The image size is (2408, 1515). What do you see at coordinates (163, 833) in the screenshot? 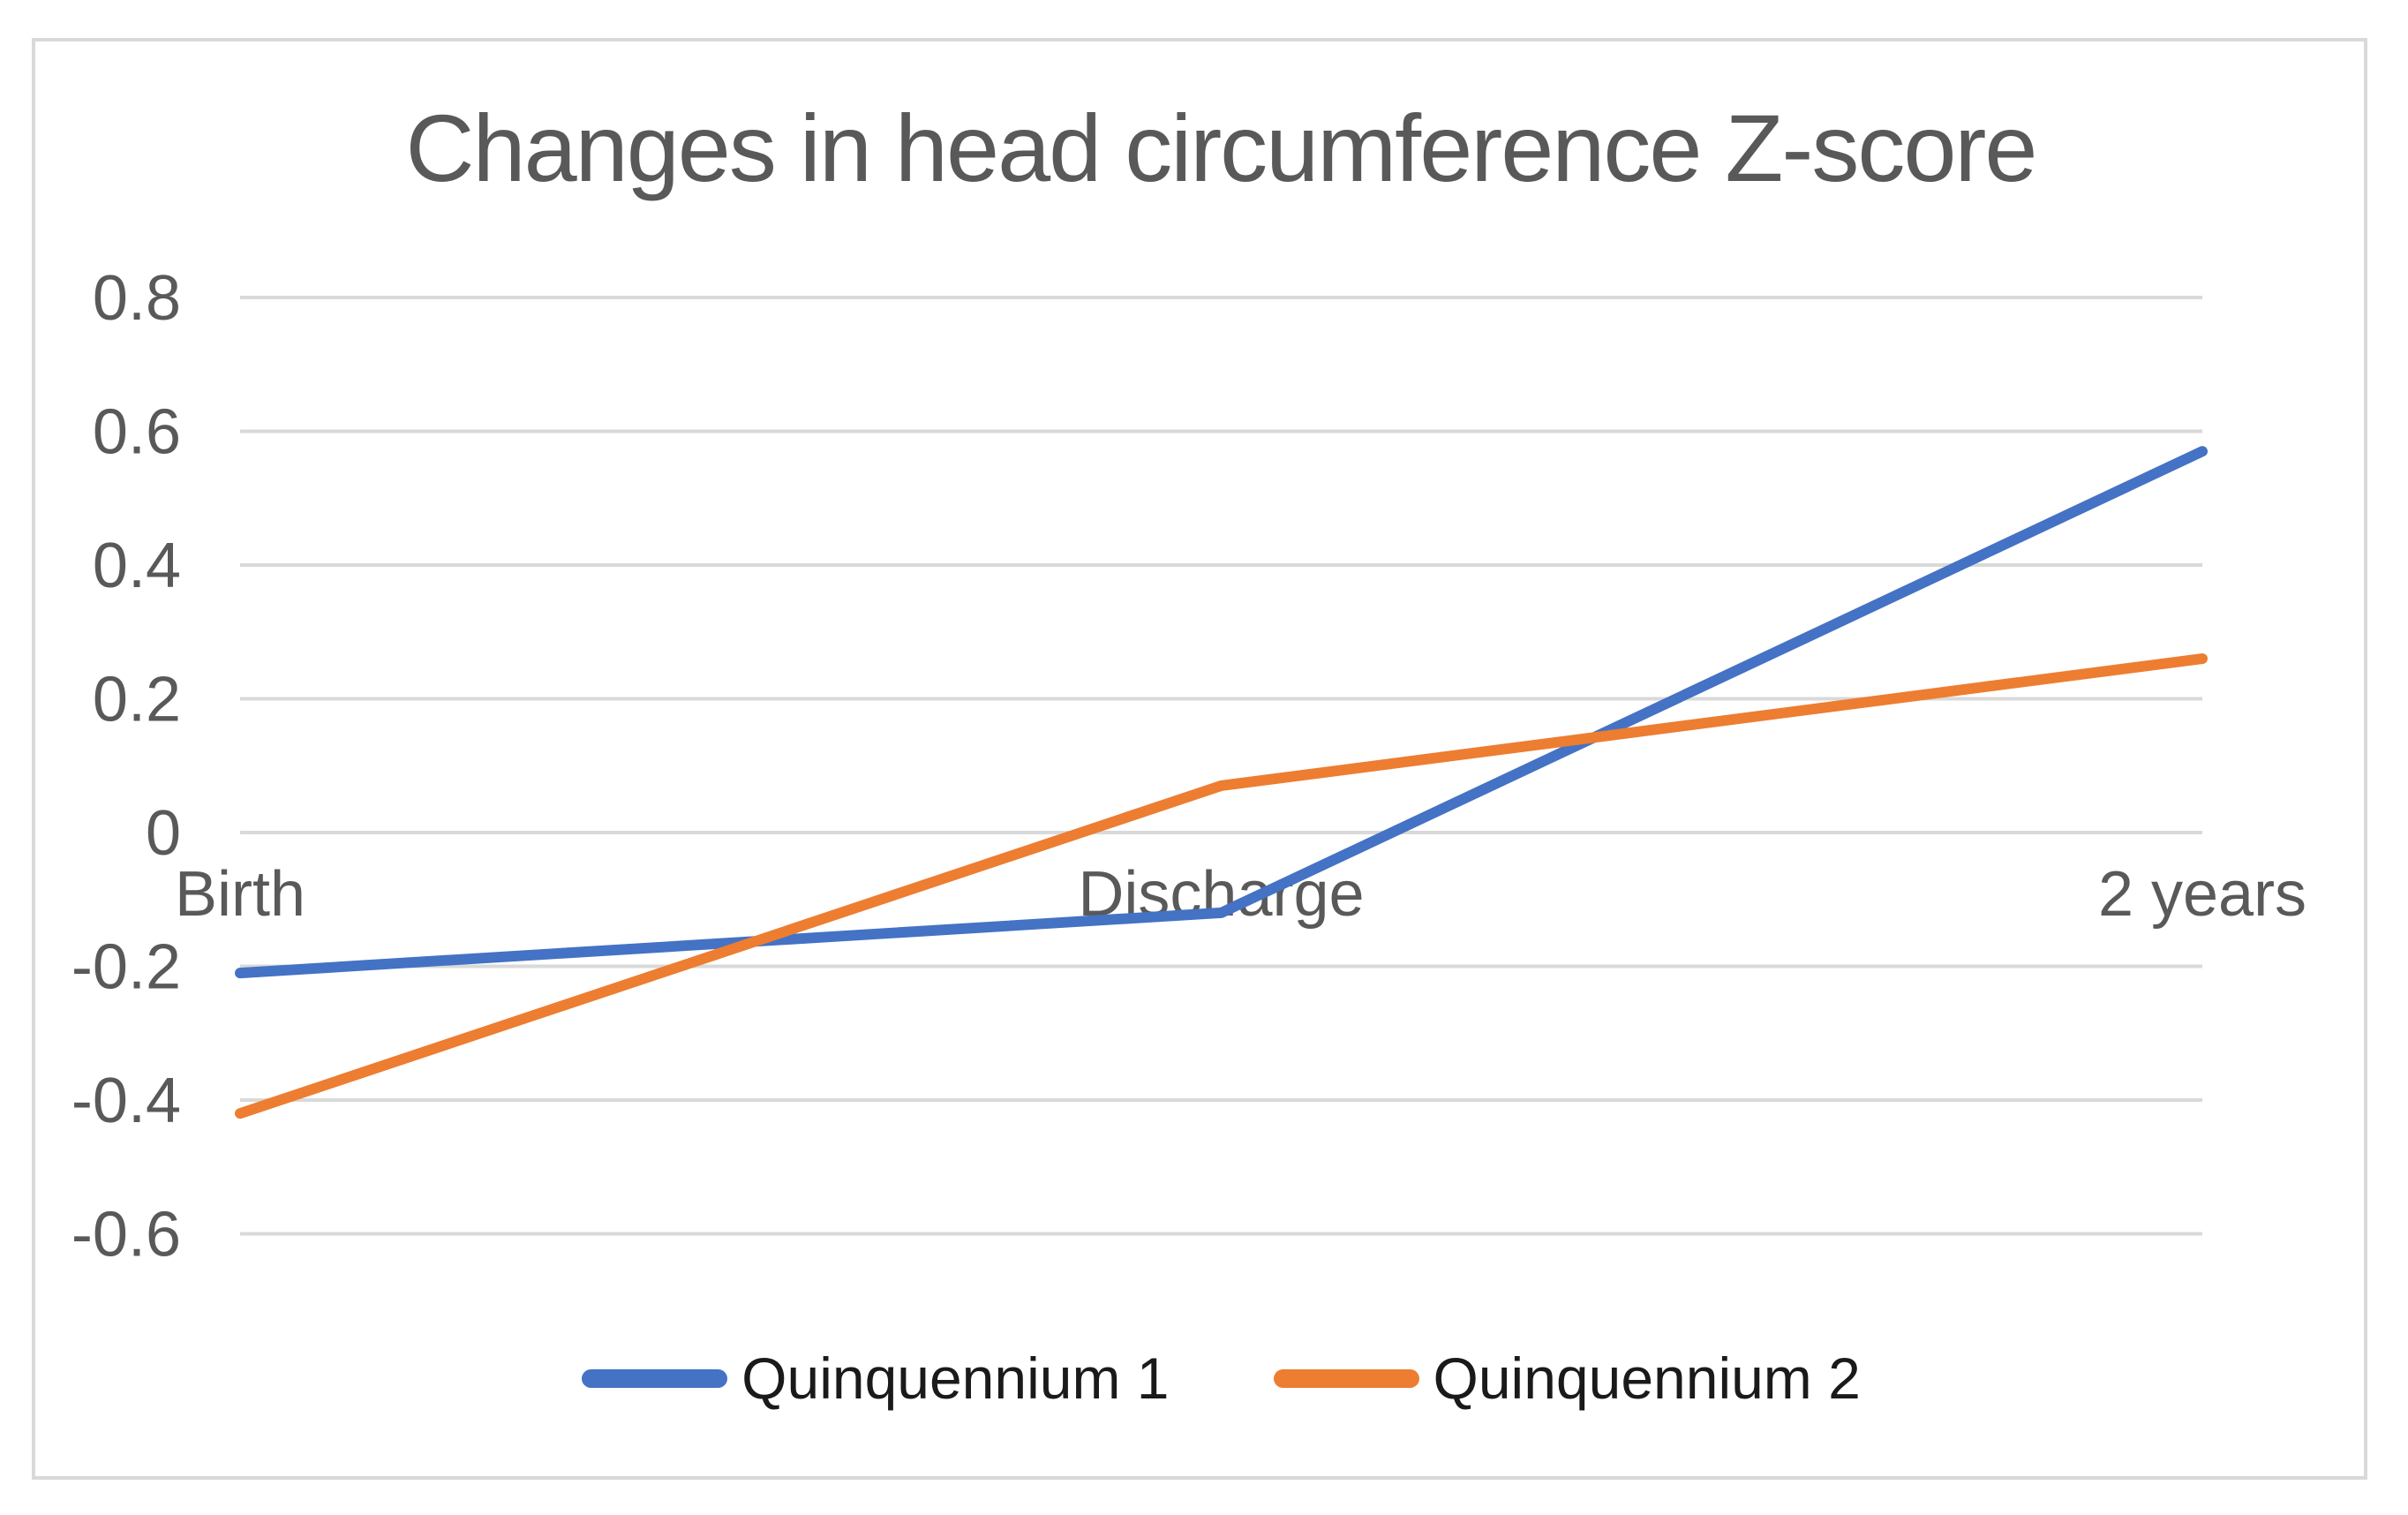
I see `y-tick-label: 0` at bounding box center [163, 833].